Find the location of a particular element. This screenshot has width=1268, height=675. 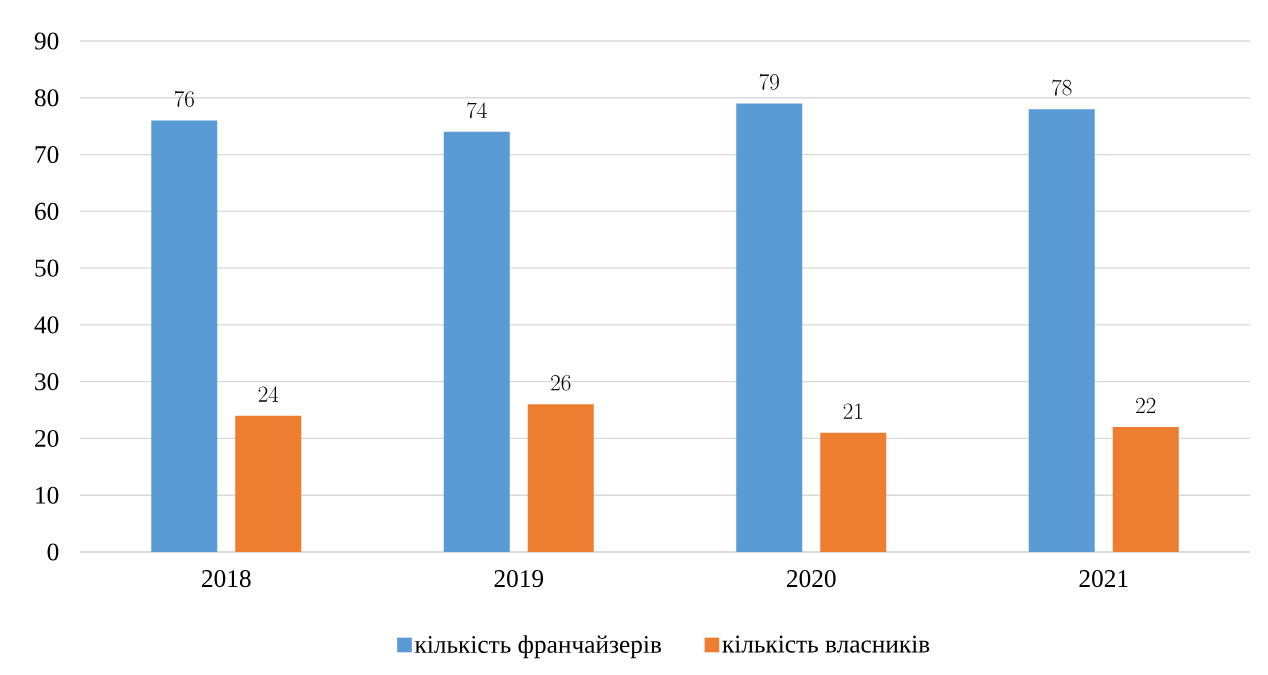

x-tick-label: 2019 is located at coordinates (519, 579).